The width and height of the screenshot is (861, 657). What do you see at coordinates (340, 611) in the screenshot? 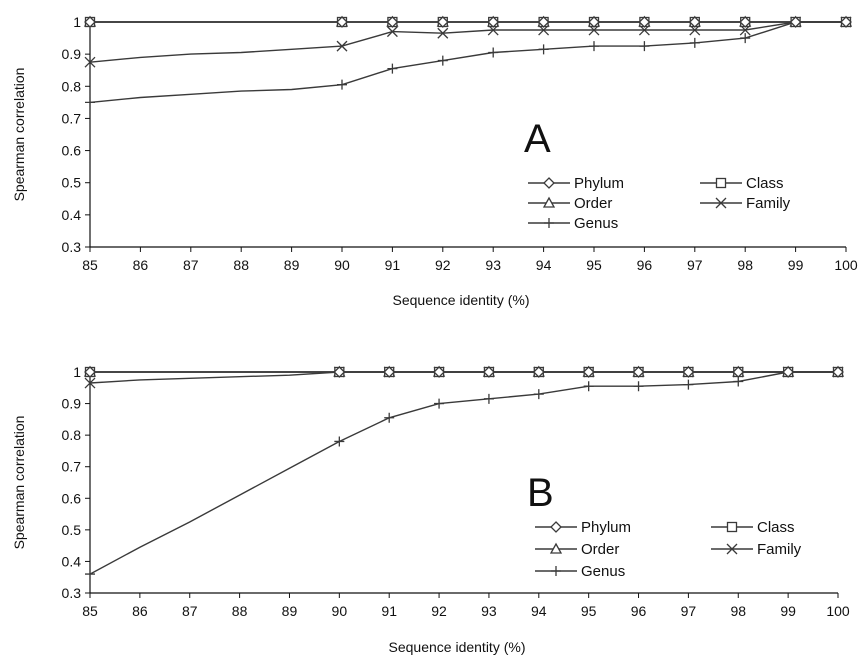
I see `x-tick-label: 90` at bounding box center [340, 611].